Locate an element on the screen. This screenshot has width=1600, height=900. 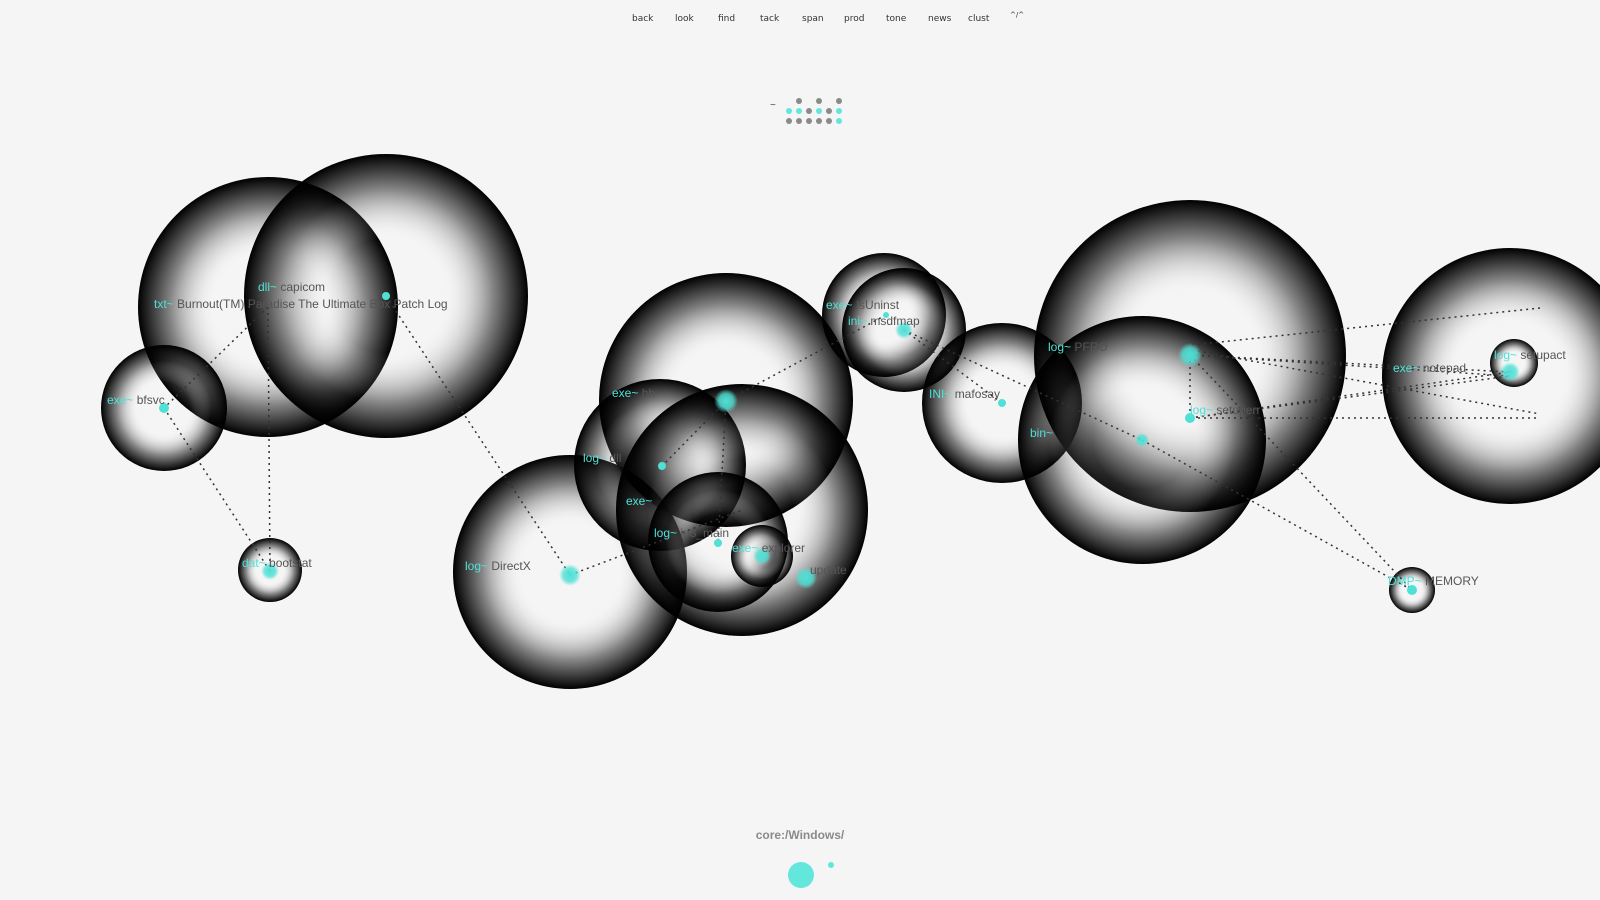
node-name: setuperr is located at coordinates (1238, 410).